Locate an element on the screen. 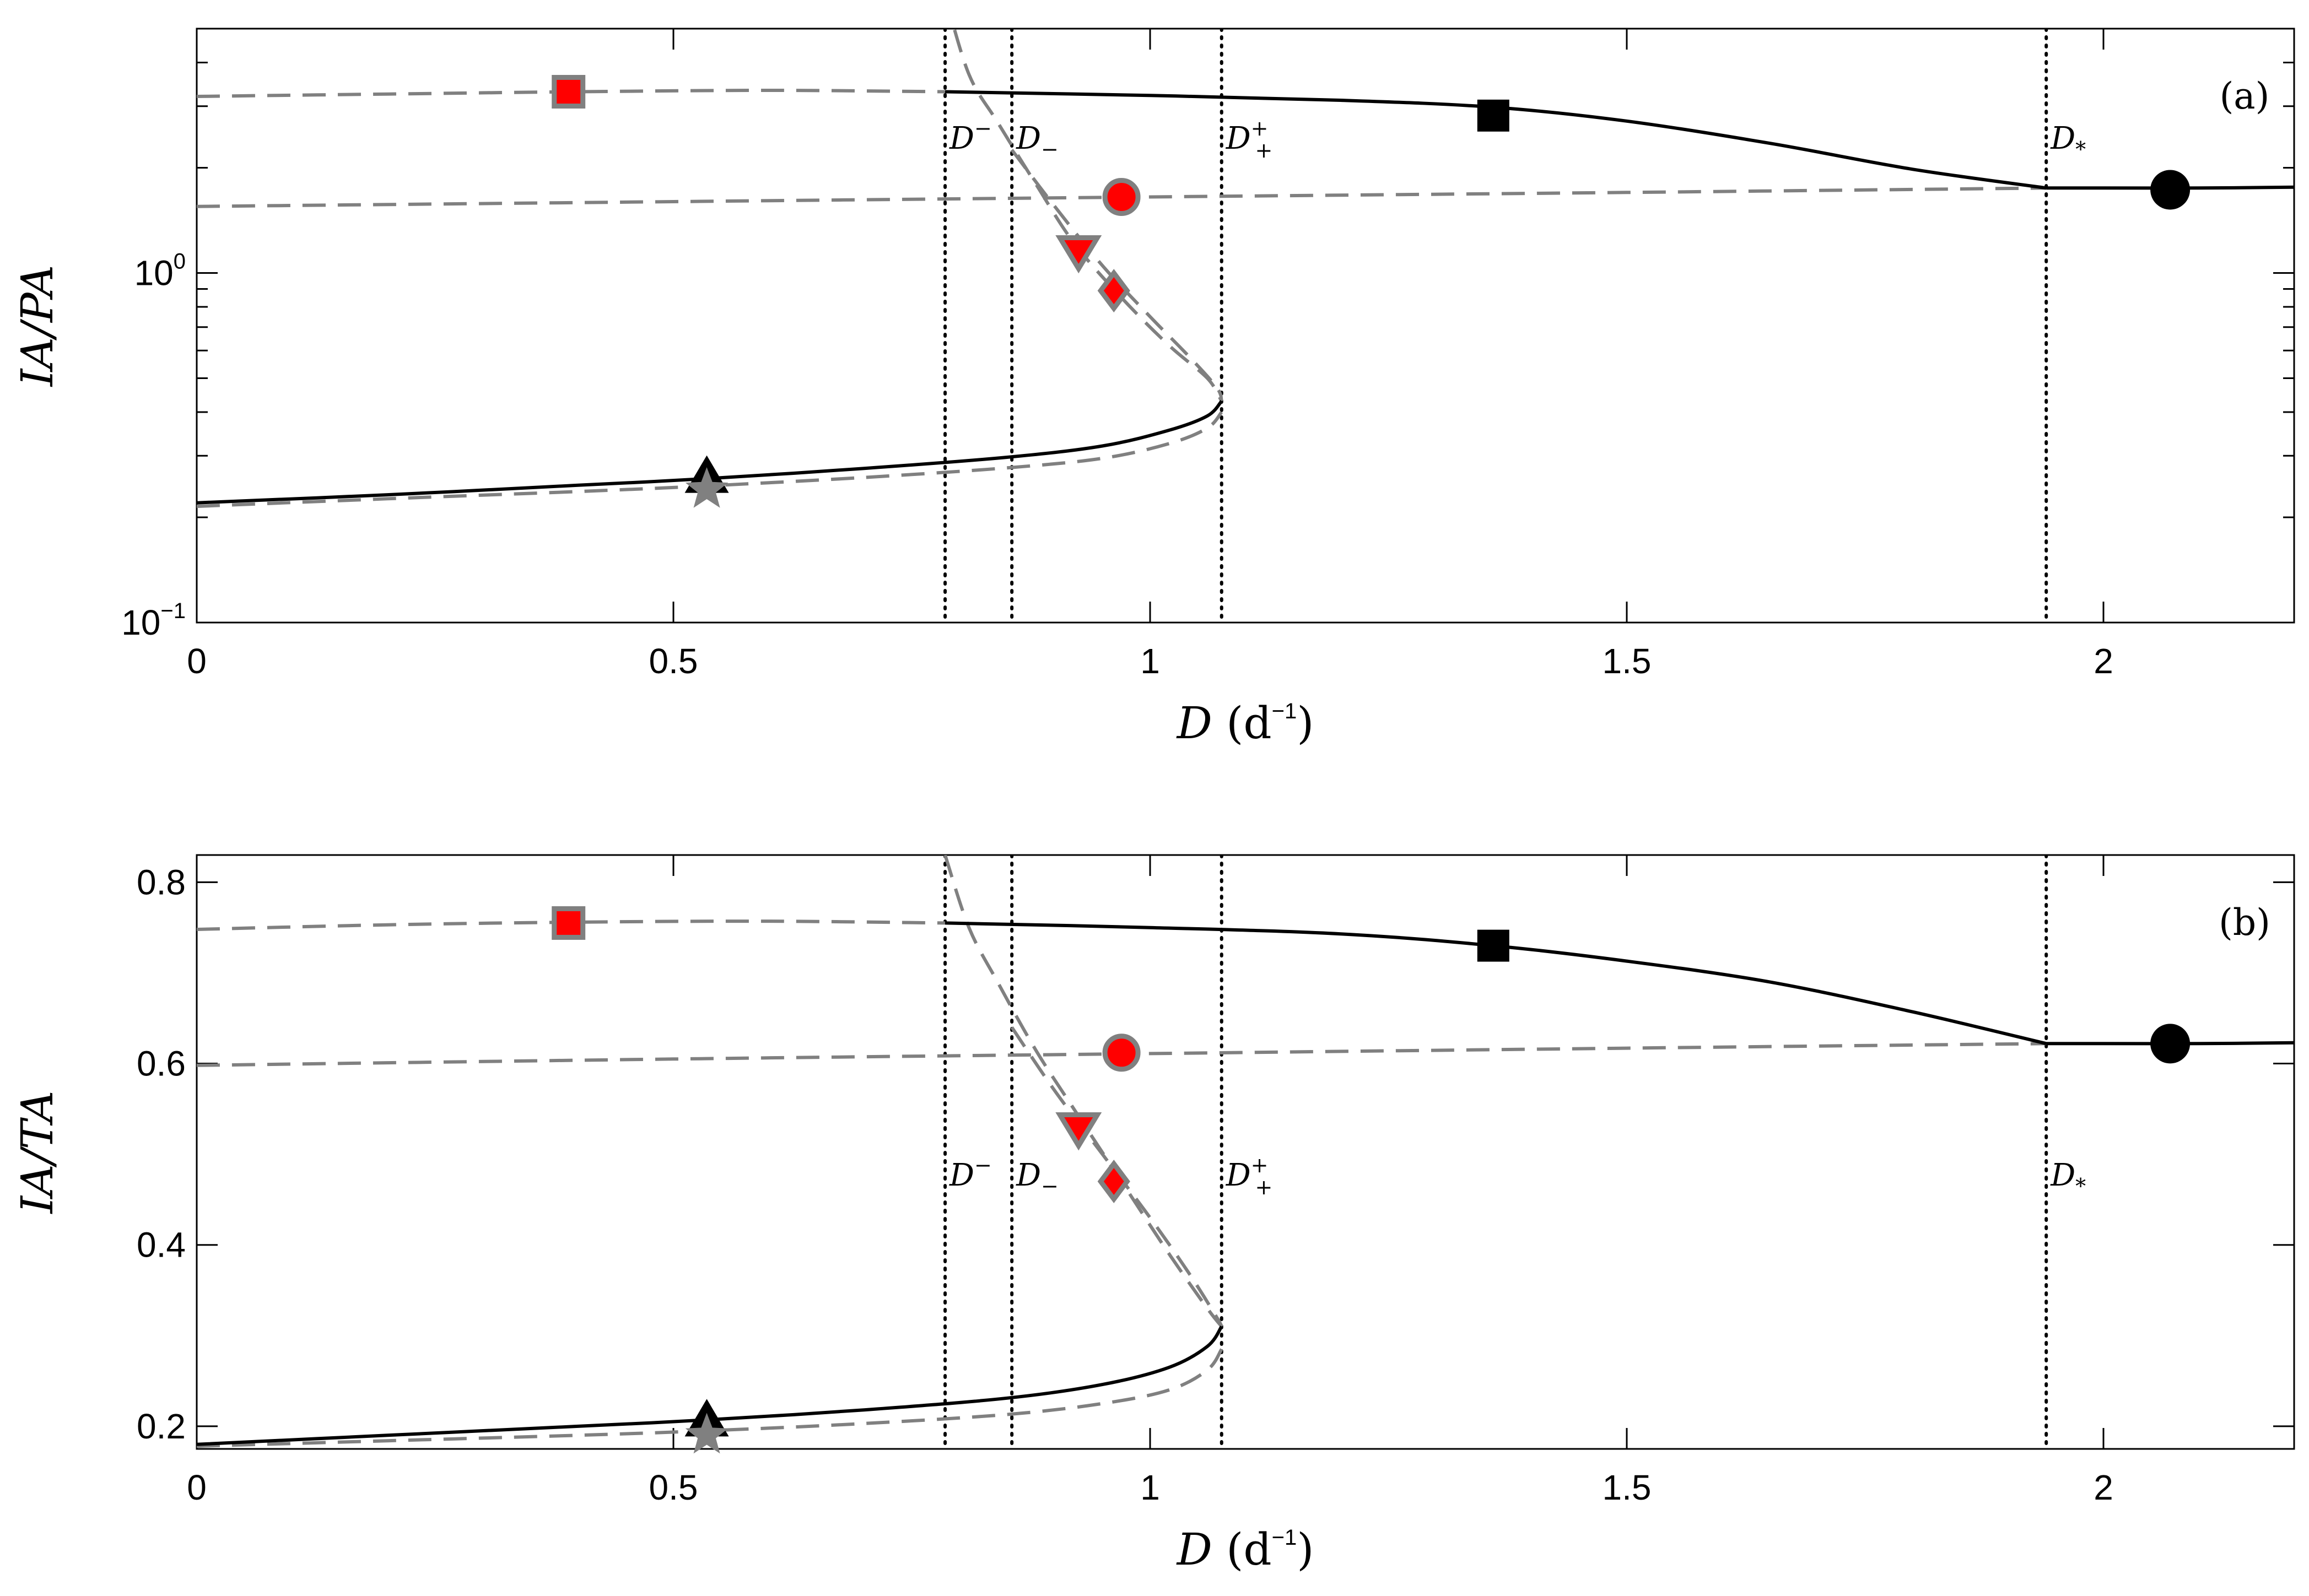 The height and width of the screenshot is (1596, 2309). y-tick-label: 0.6 is located at coordinates (161, 1064).